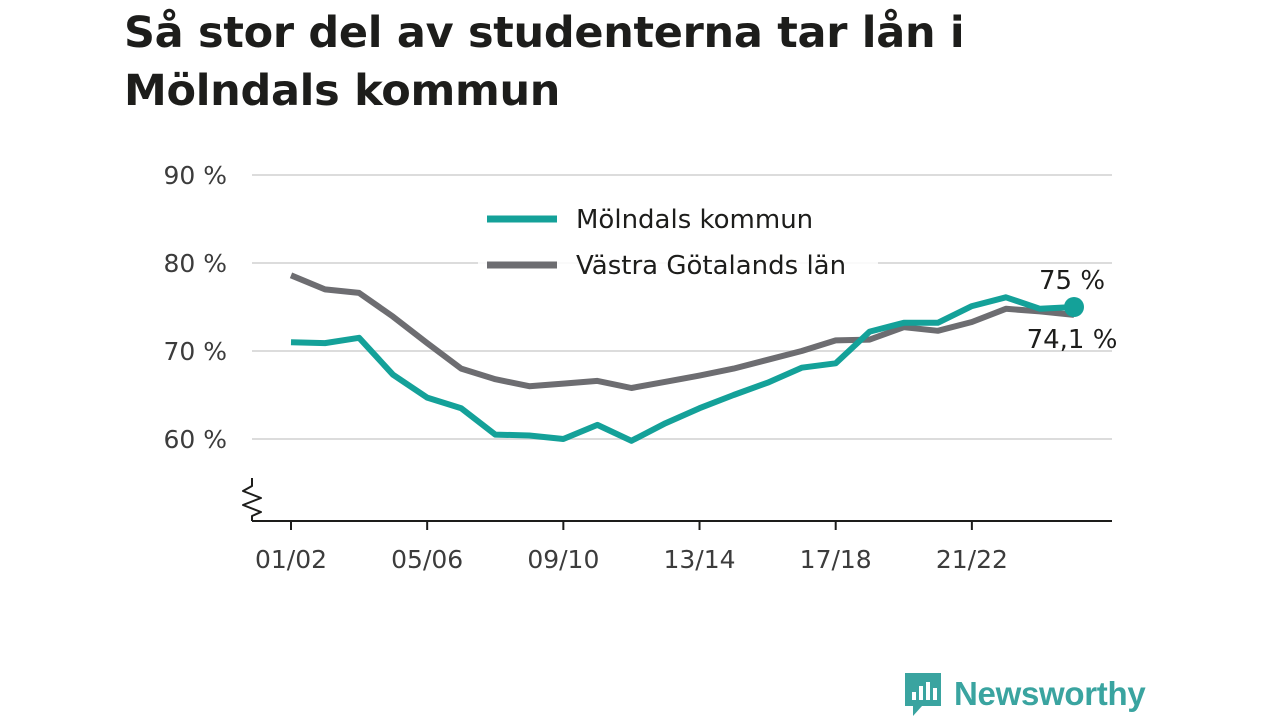 The image size is (1280, 720). Describe the element at coordinates (195, 263) in the screenshot. I see `y-tick-label: 80 %` at that location.